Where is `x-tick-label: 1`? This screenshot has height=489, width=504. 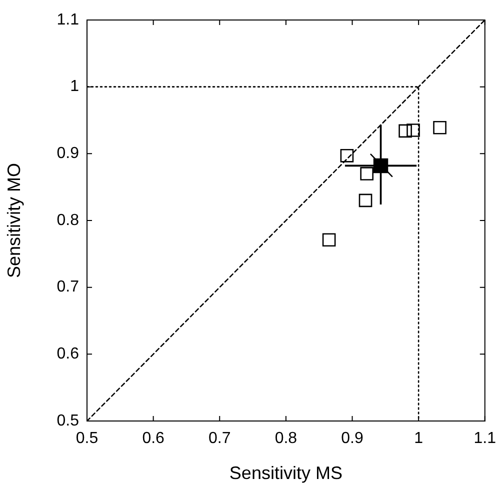 x-tick-label: 1 is located at coordinates (419, 439).